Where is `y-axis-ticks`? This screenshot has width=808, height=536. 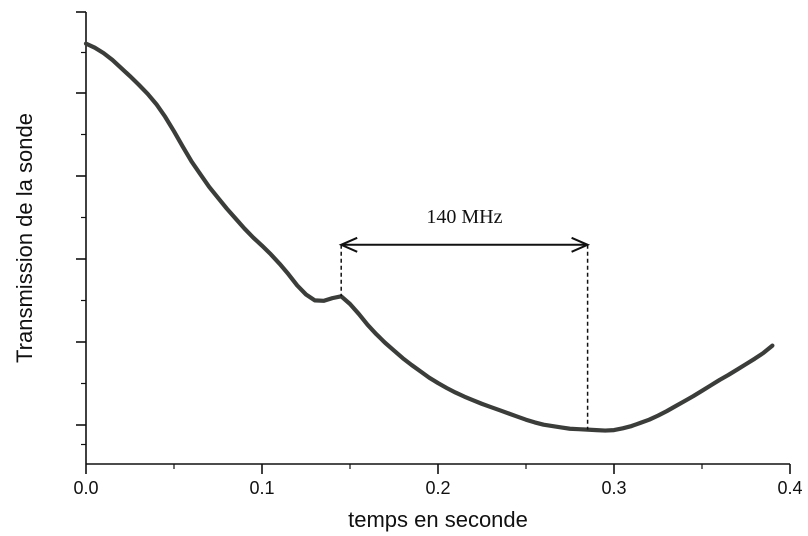 y-axis-ticks is located at coordinates (81, 228).